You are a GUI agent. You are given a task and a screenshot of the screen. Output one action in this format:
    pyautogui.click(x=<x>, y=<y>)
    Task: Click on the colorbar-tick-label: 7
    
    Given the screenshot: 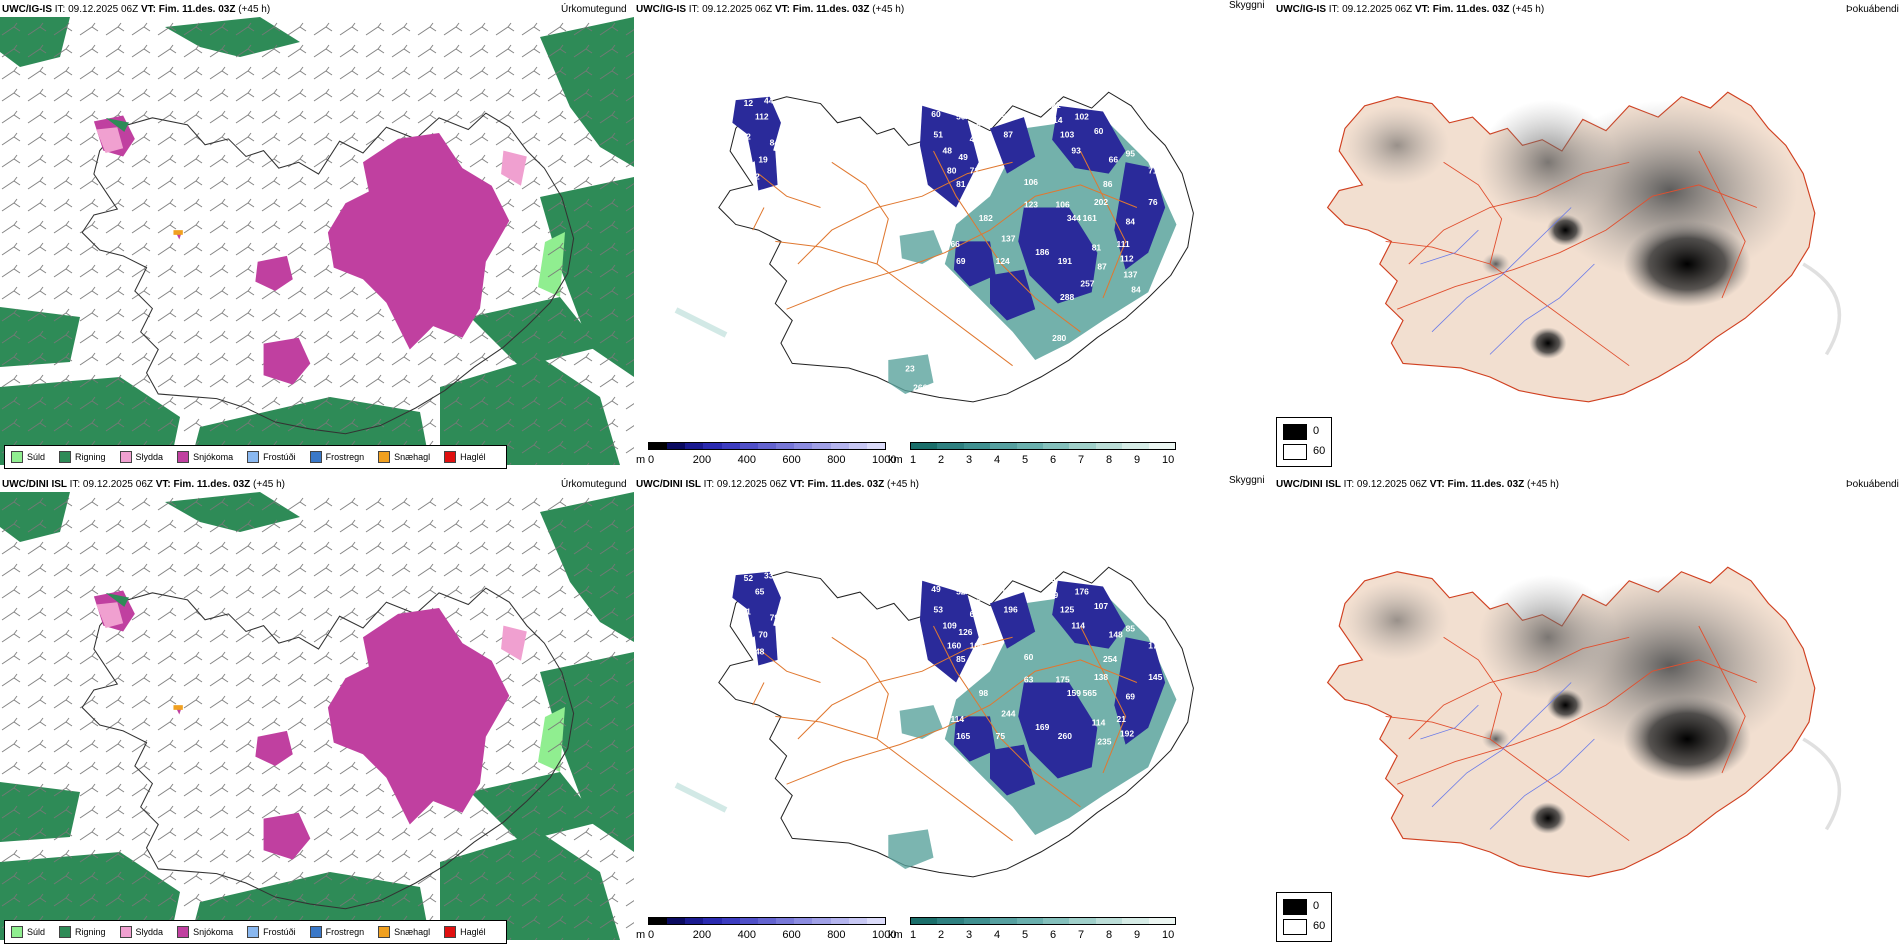 What is the action you would take?
    pyautogui.click(x=1081, y=935)
    